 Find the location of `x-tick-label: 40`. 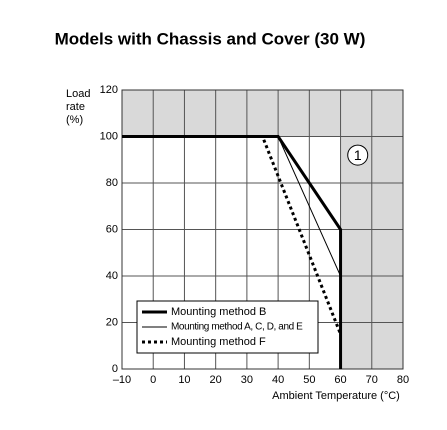

x-tick-label: 40 is located at coordinates (278, 380).